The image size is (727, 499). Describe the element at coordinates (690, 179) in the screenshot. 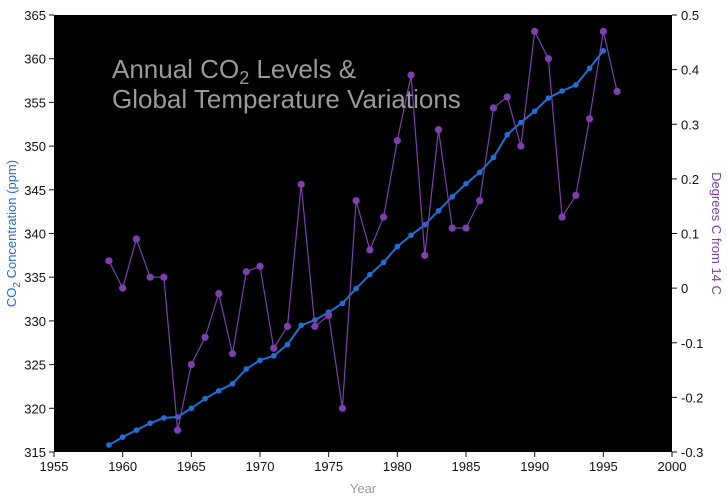

I see `y-right-tick-label: 0.2` at that location.